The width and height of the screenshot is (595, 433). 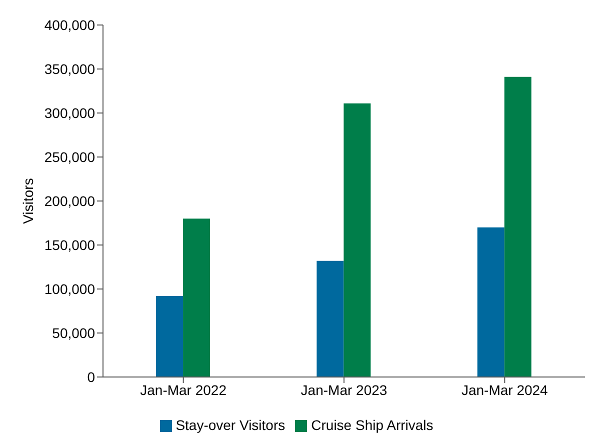 What do you see at coordinates (70, 68) in the screenshot?
I see `y-tick-label: 350,000` at bounding box center [70, 68].